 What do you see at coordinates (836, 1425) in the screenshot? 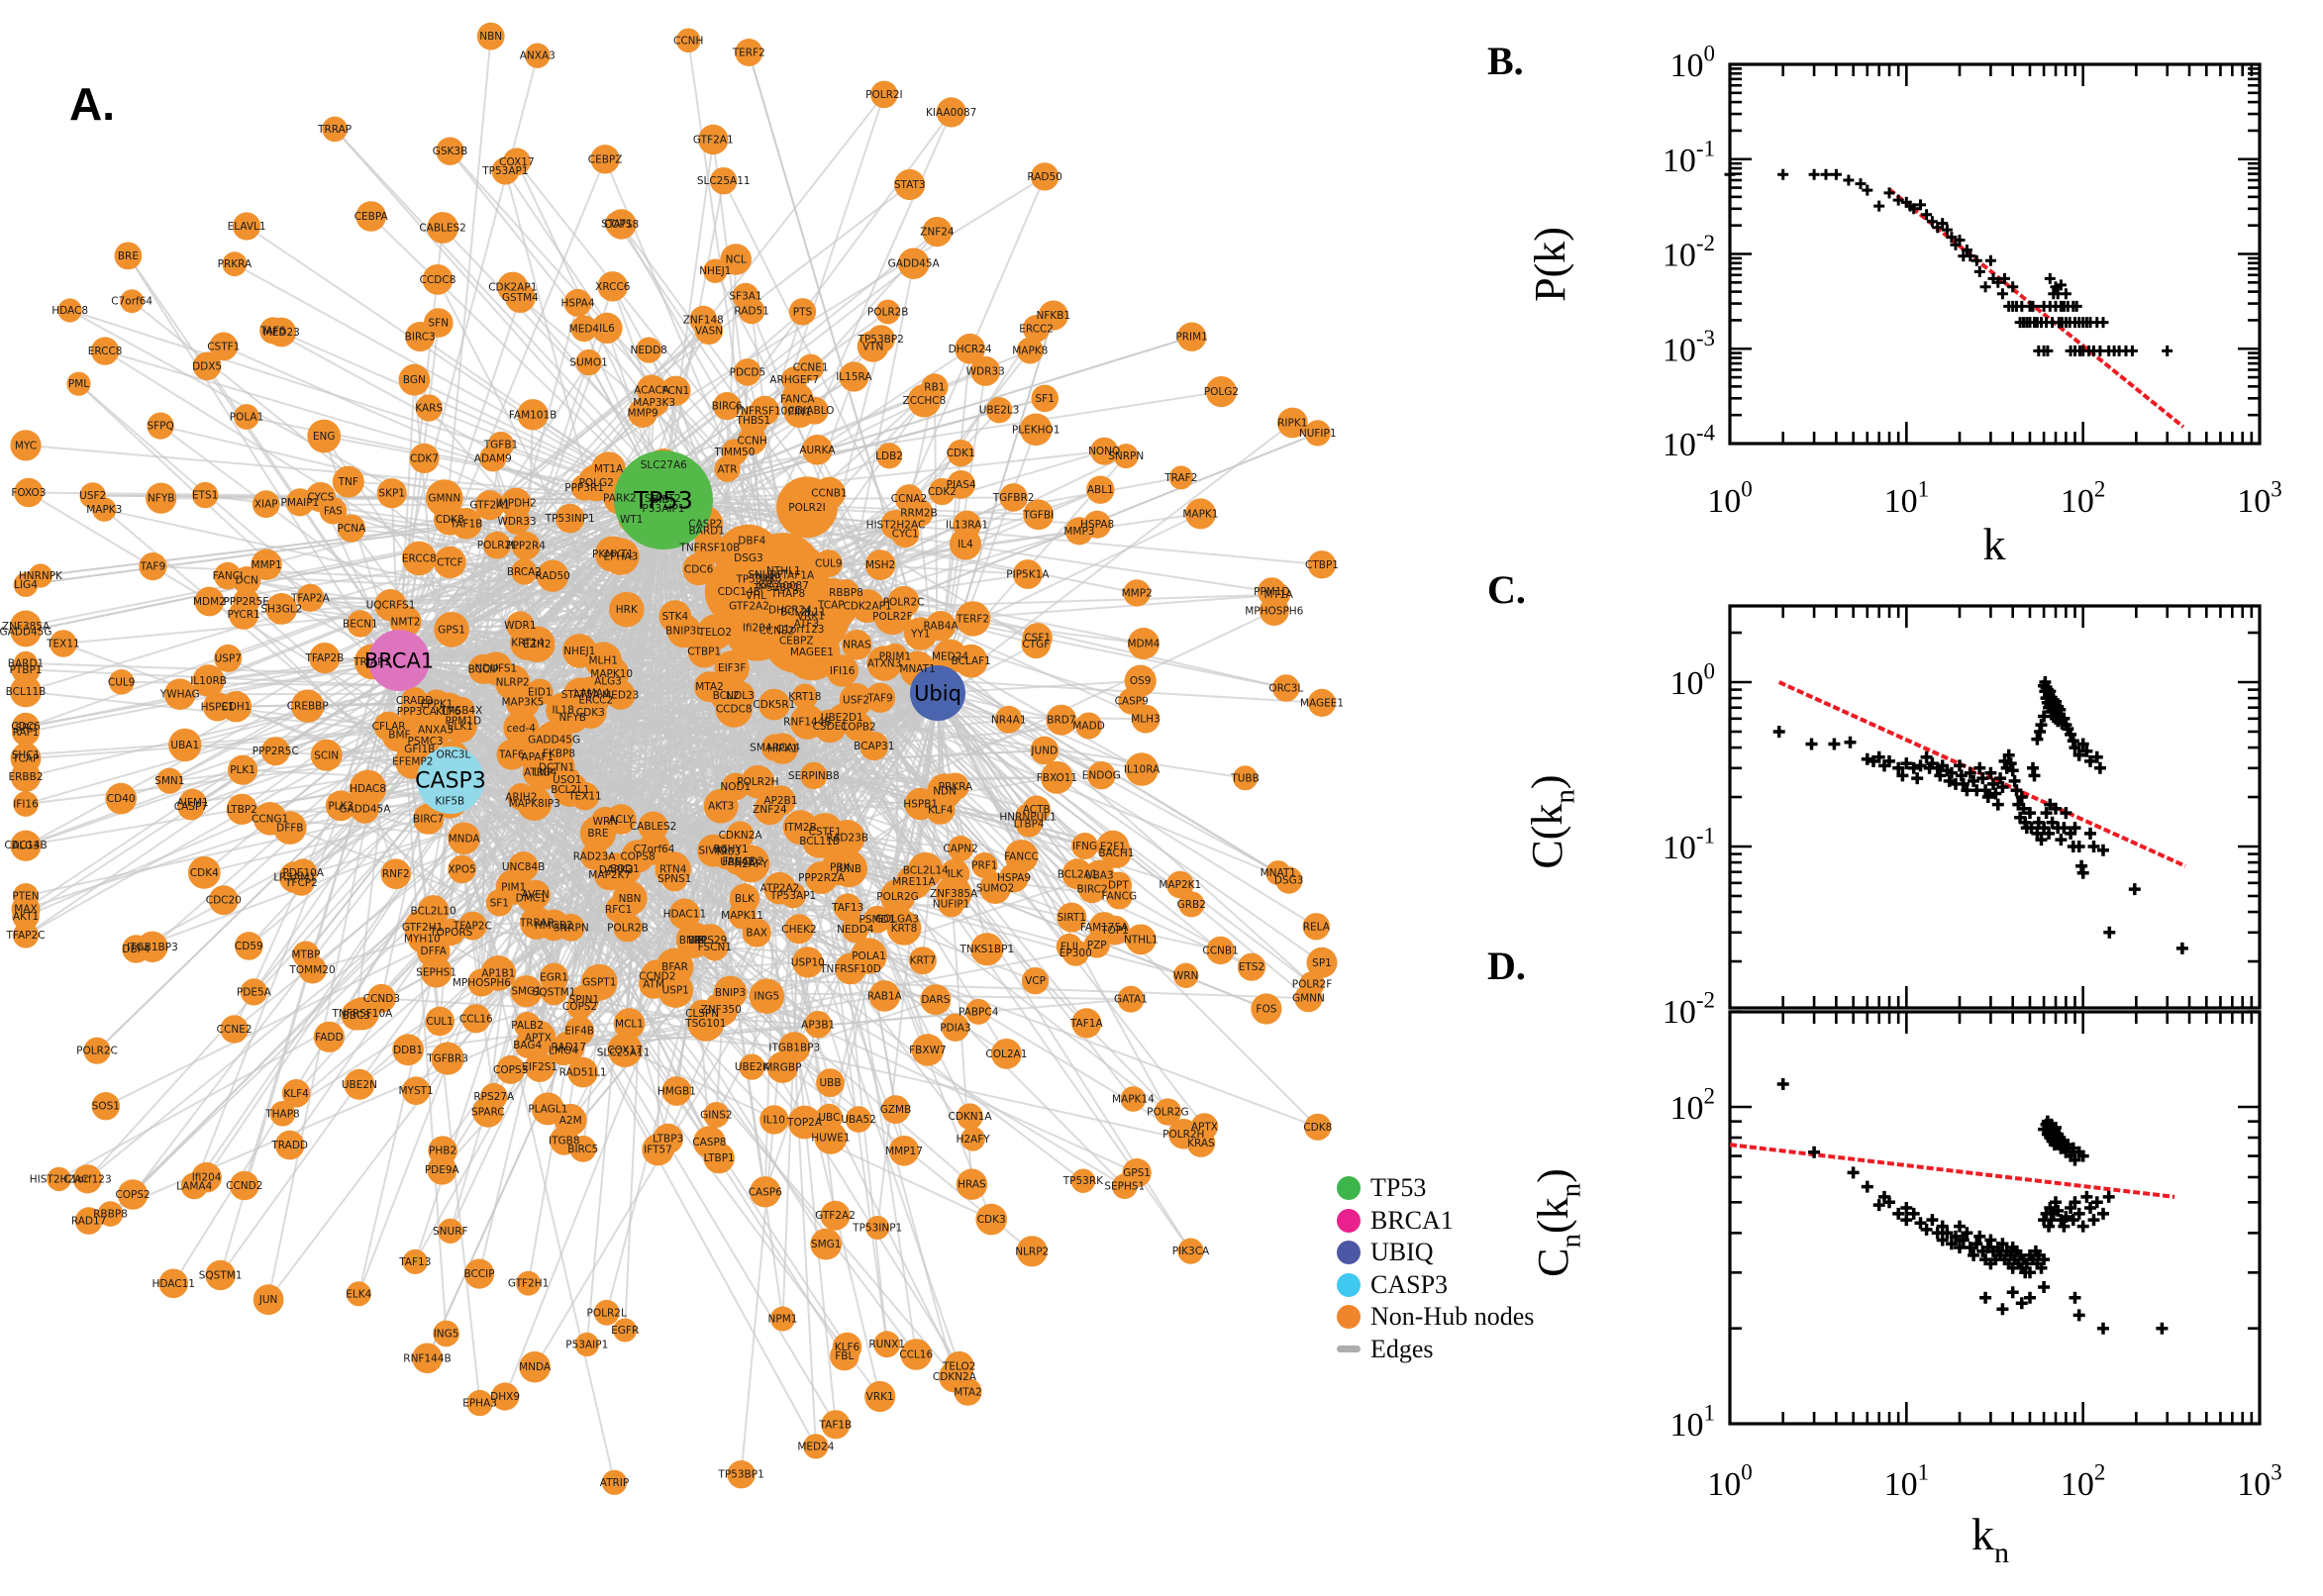
I see `node-label: TAF1B` at bounding box center [836, 1425].